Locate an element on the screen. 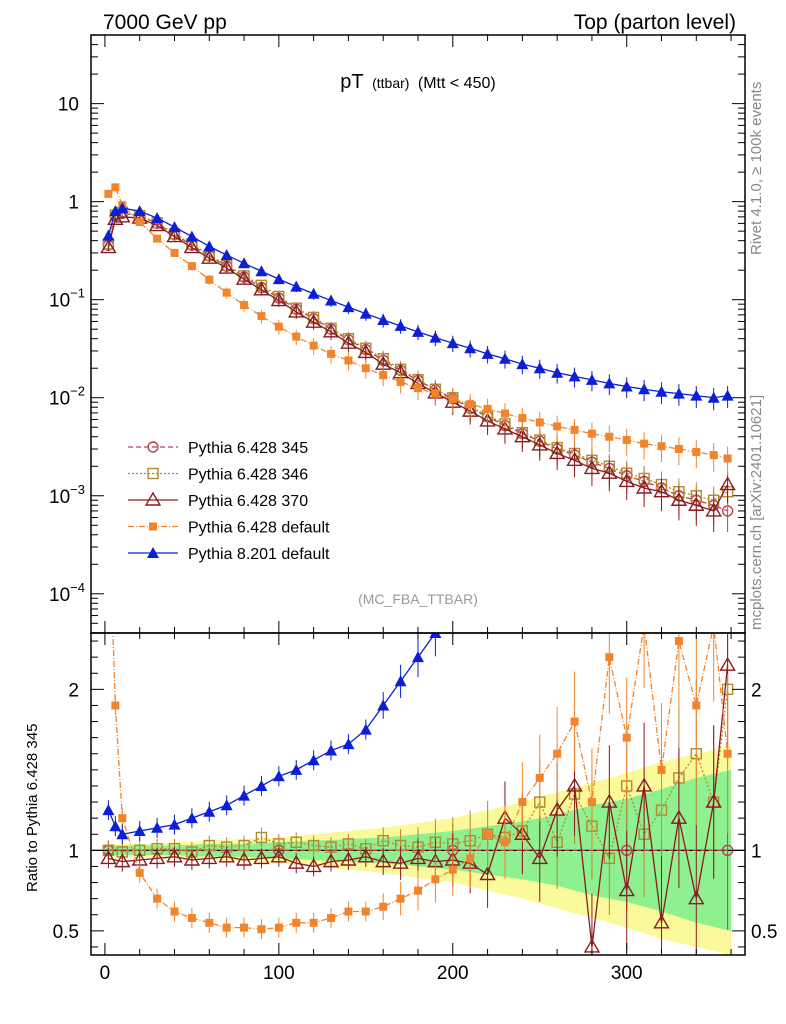  legend-label: Pythia 6.428 345 is located at coordinates (248, 448).